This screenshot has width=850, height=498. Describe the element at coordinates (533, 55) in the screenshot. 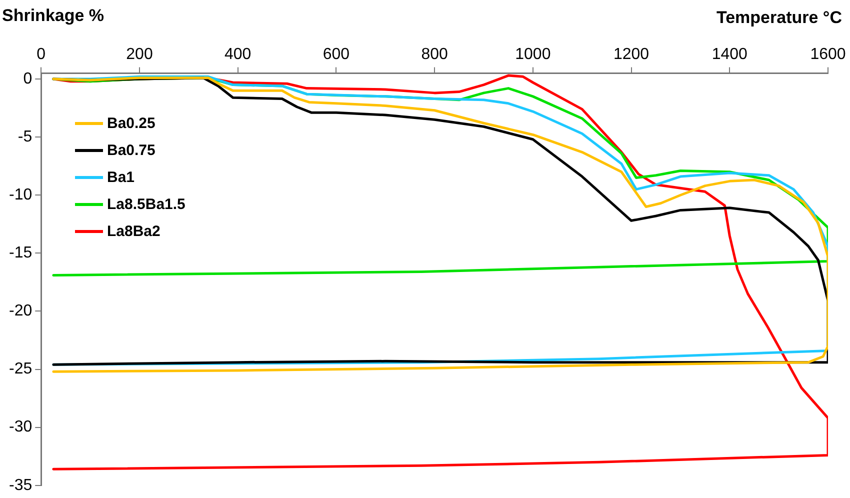

I see `x-tick-label: 1000` at that location.